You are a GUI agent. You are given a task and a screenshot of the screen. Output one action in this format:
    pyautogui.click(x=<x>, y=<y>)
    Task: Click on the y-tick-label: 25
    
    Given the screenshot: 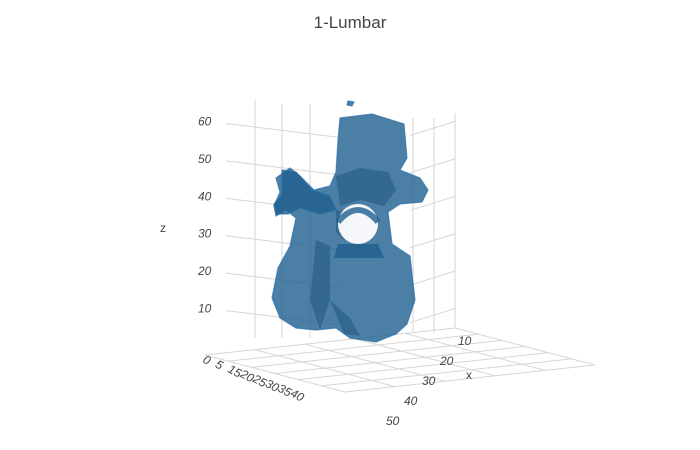 What is the action you would take?
    pyautogui.click(x=260, y=380)
    